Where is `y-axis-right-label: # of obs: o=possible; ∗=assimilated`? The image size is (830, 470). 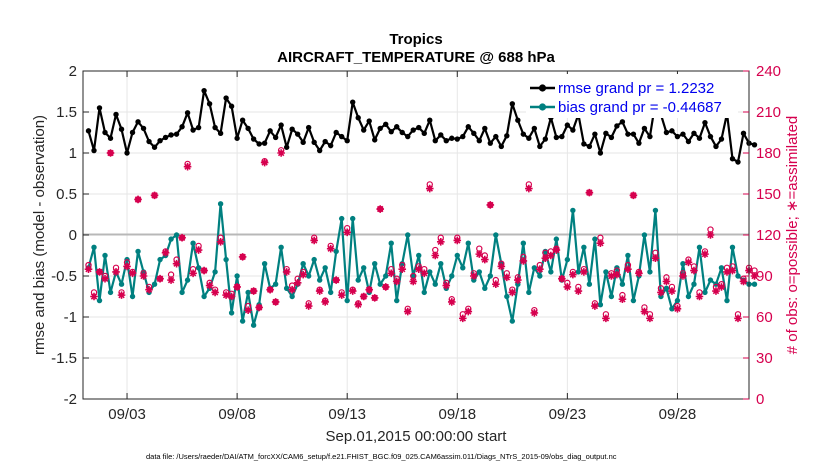
y-axis-right-label: # of obs: o=possible; ∗=assimilated is located at coordinates (792, 235).